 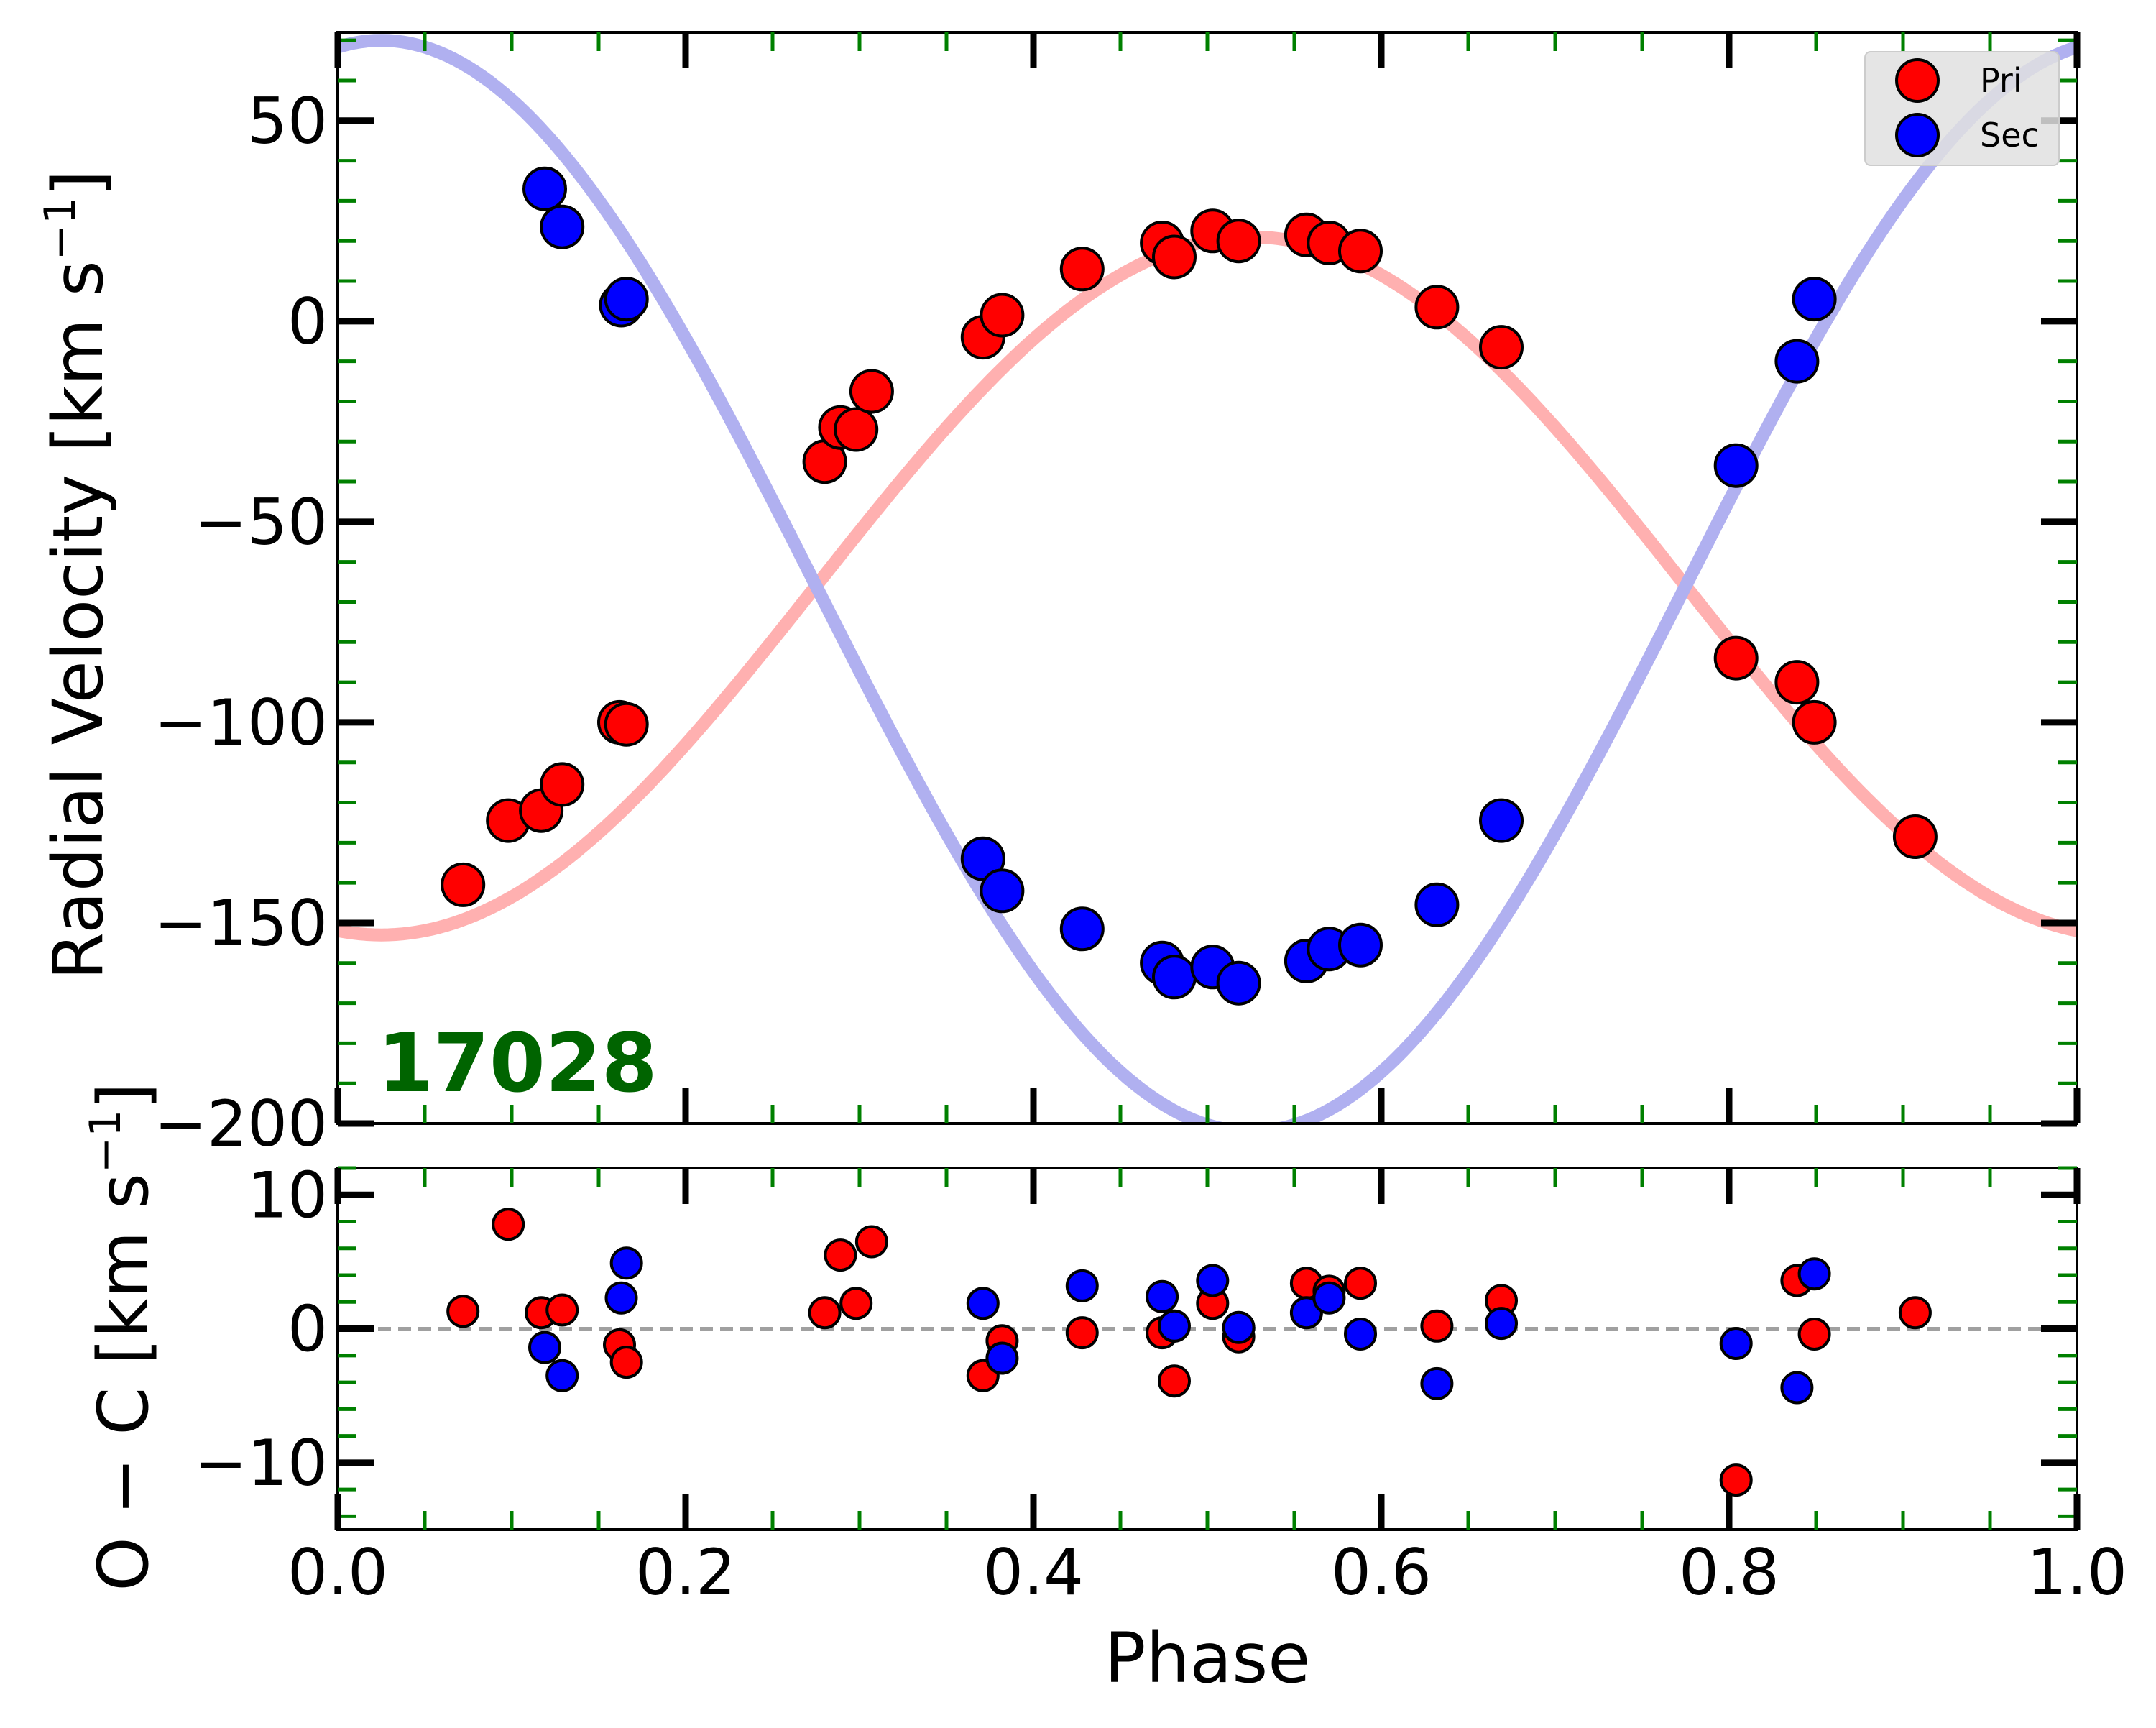 I want to click on legend-marker-sec, so click(x=1918, y=135).